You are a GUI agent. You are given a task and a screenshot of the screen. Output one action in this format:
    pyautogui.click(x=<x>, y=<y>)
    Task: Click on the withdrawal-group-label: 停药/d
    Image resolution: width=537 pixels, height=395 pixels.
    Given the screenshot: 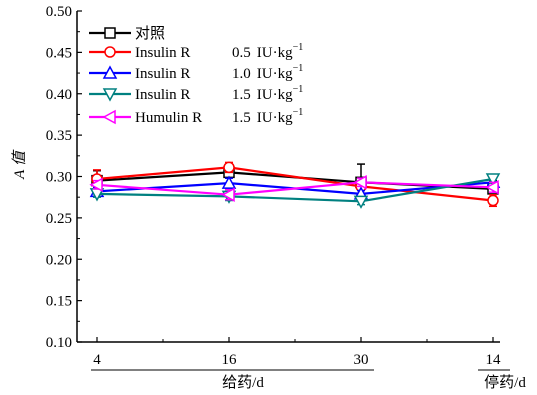 What is the action you would take?
    pyautogui.click(x=505, y=382)
    